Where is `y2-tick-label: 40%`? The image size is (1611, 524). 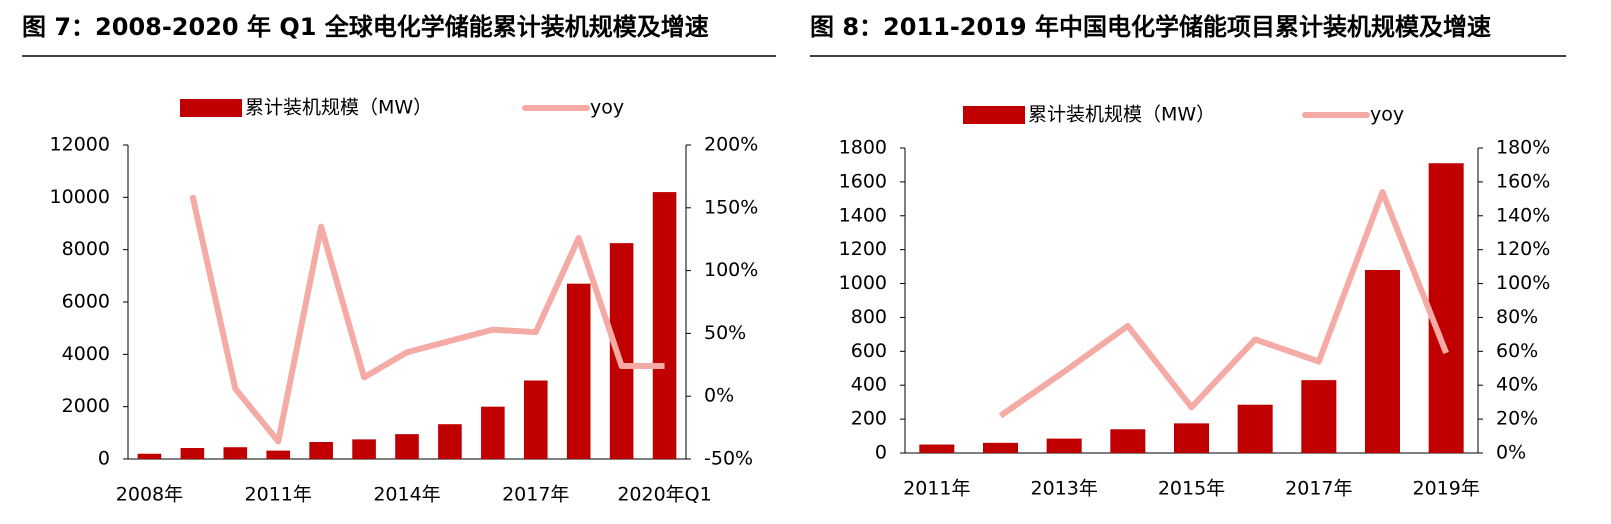
y2-tick-label: 40% is located at coordinates (1517, 385).